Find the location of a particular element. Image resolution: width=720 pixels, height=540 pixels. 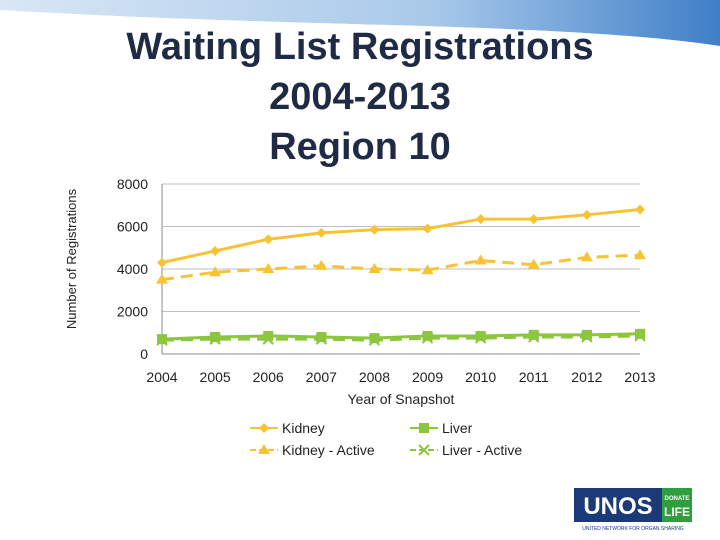

x-tick-label-2008: 2008 is located at coordinates (374, 377).